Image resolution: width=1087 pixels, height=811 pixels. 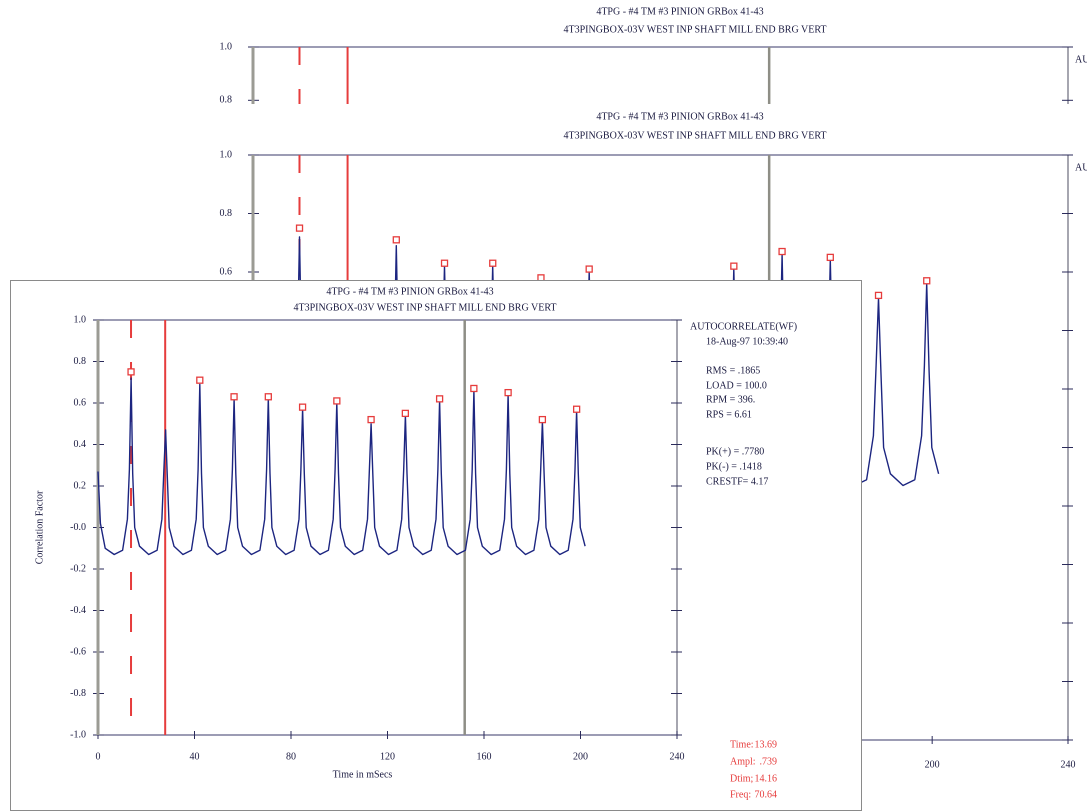 What do you see at coordinates (737, 481) in the screenshot?
I see `annotation: CRESTF= 4.17` at bounding box center [737, 481].